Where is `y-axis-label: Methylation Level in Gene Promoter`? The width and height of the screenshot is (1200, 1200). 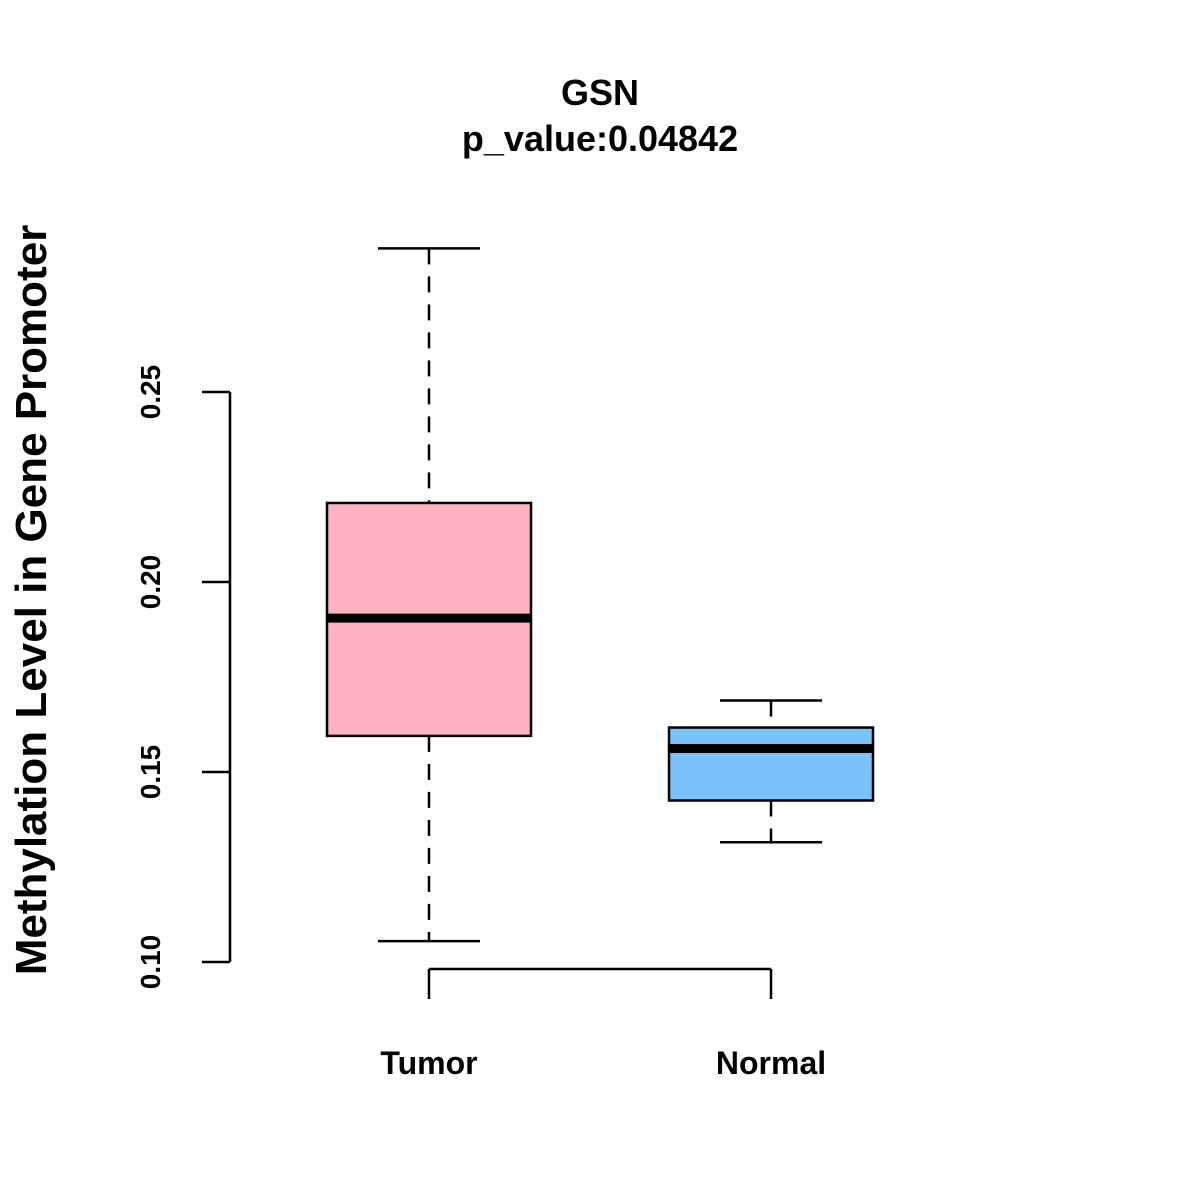 y-axis-label: Methylation Level in Gene Promoter is located at coordinates (31, 600).